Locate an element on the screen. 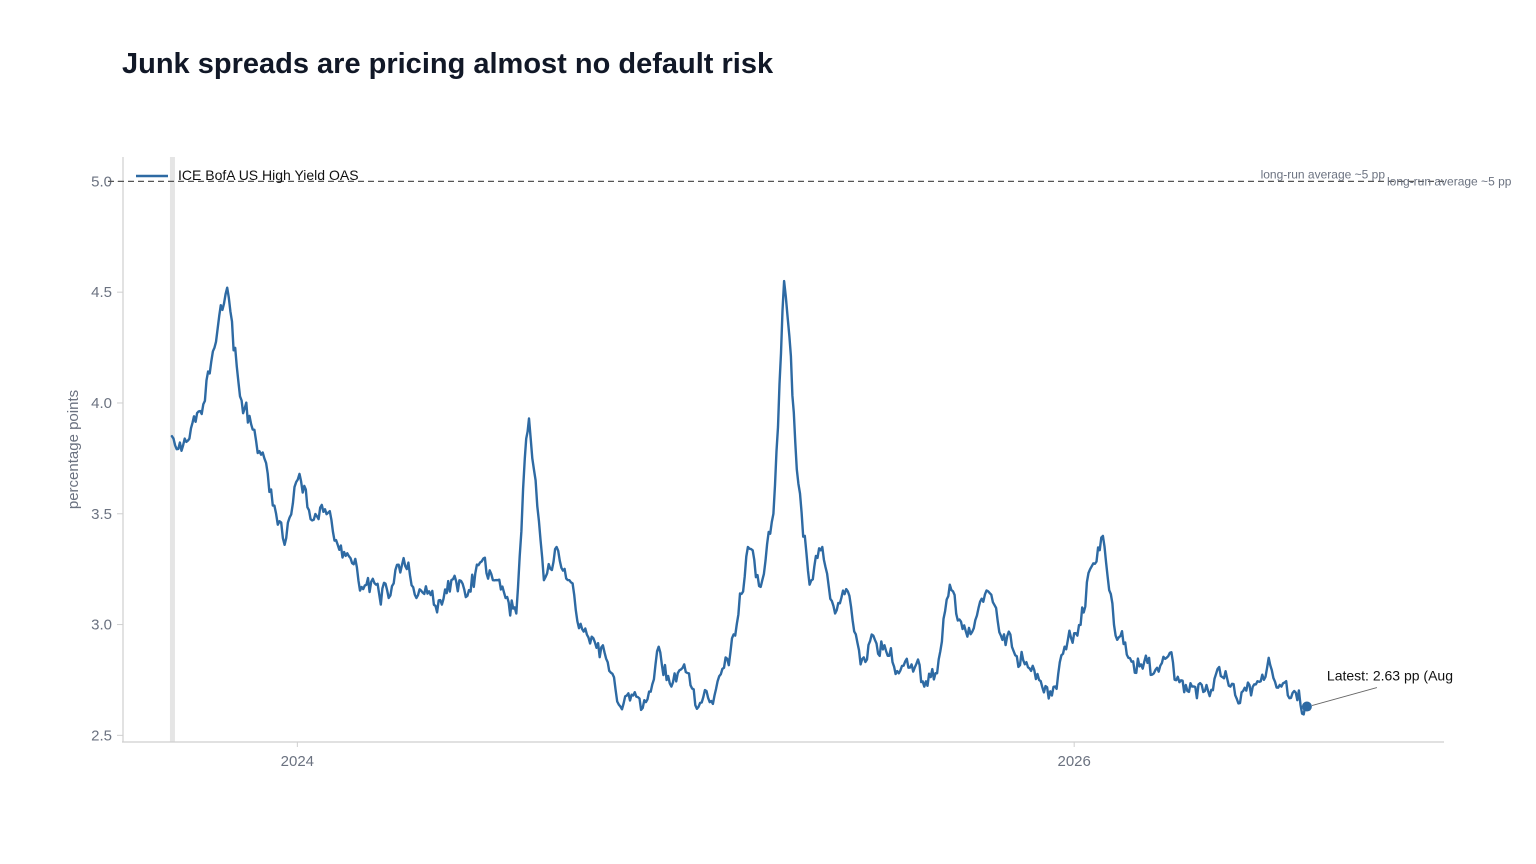 The width and height of the screenshot is (1536, 864). x-tick-label: 2024 is located at coordinates (297, 761).